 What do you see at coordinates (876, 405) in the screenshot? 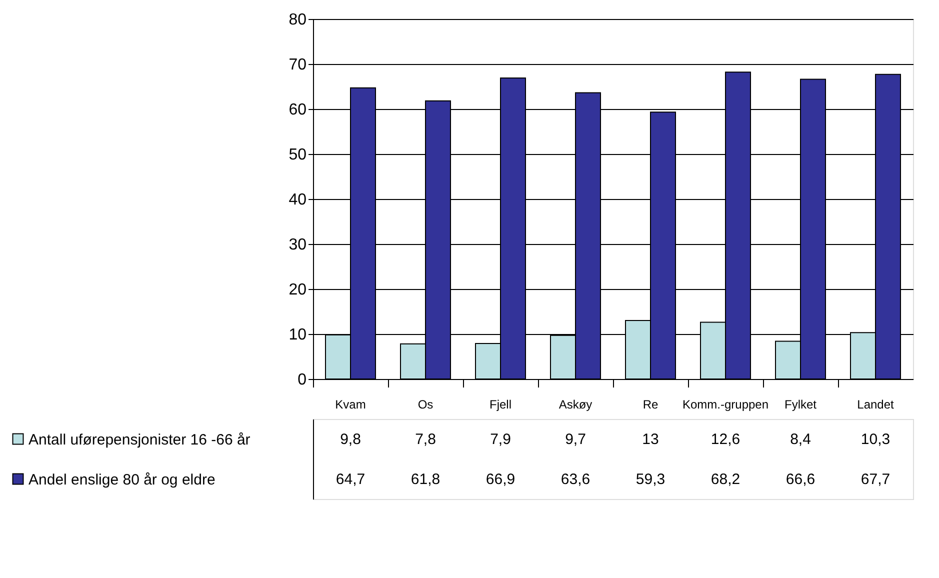
I see `x-tick-label: Landet` at bounding box center [876, 405].